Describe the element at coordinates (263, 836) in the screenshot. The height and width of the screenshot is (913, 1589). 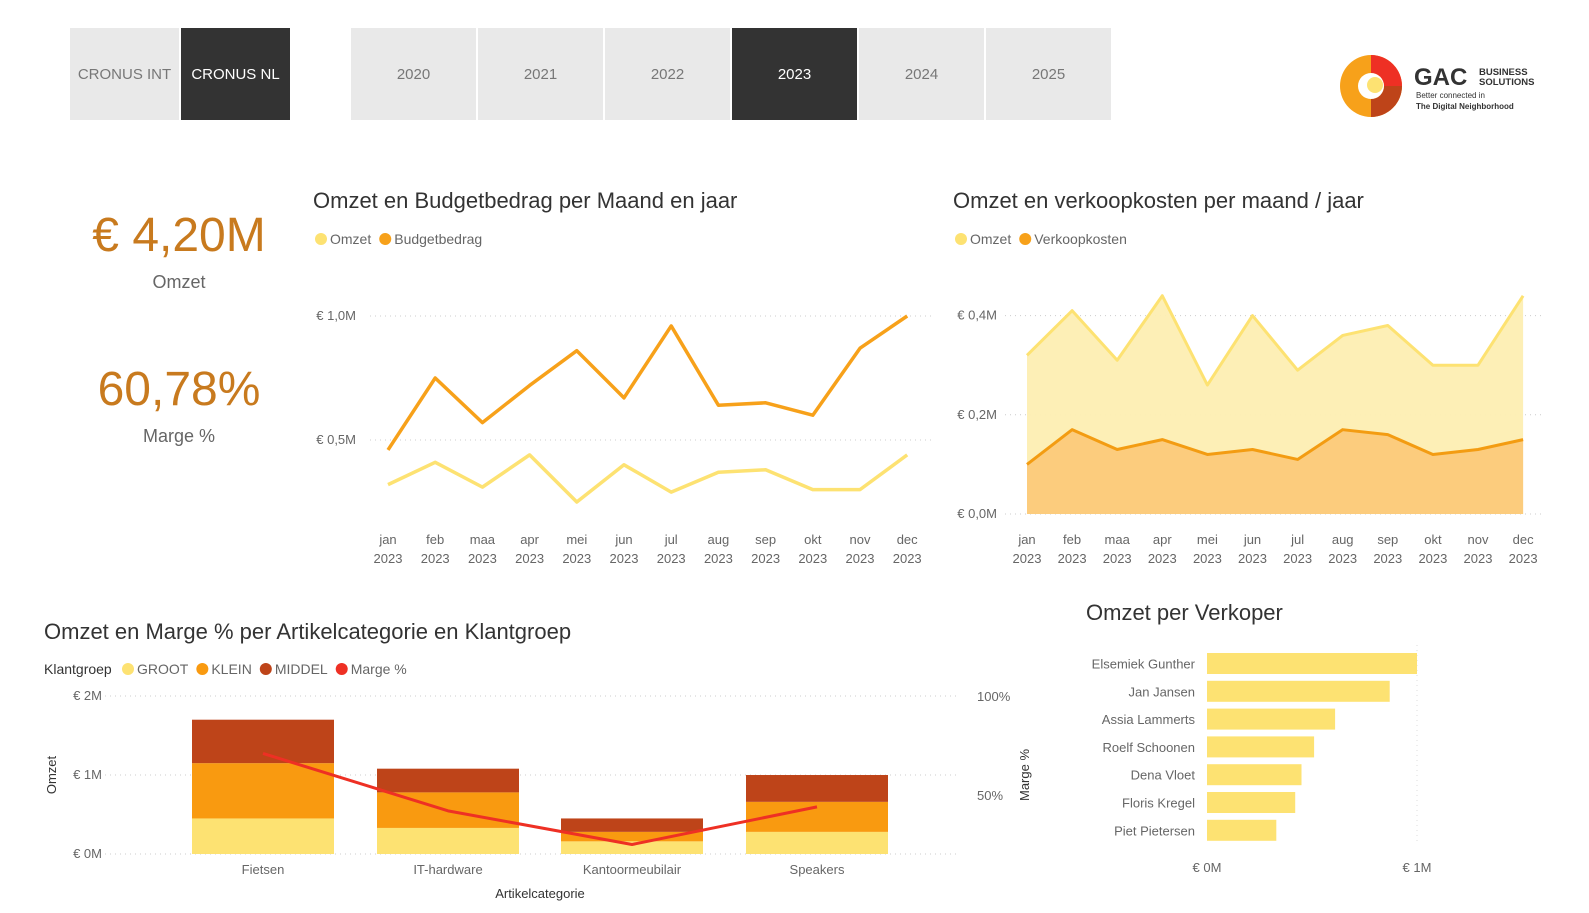
I see `bar-groot-fietsen` at that location.